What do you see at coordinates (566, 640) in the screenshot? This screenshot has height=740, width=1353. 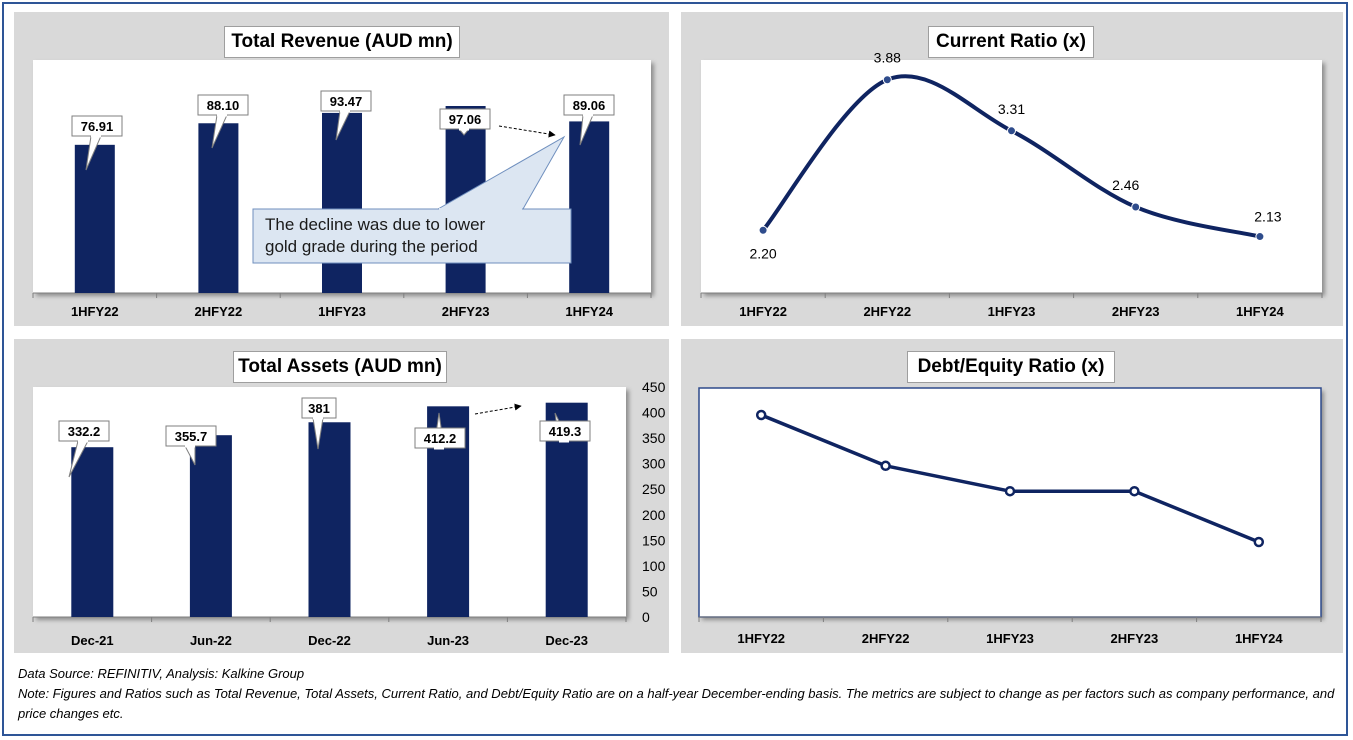 I see `assets-x-tick-label: Dec-23` at bounding box center [566, 640].